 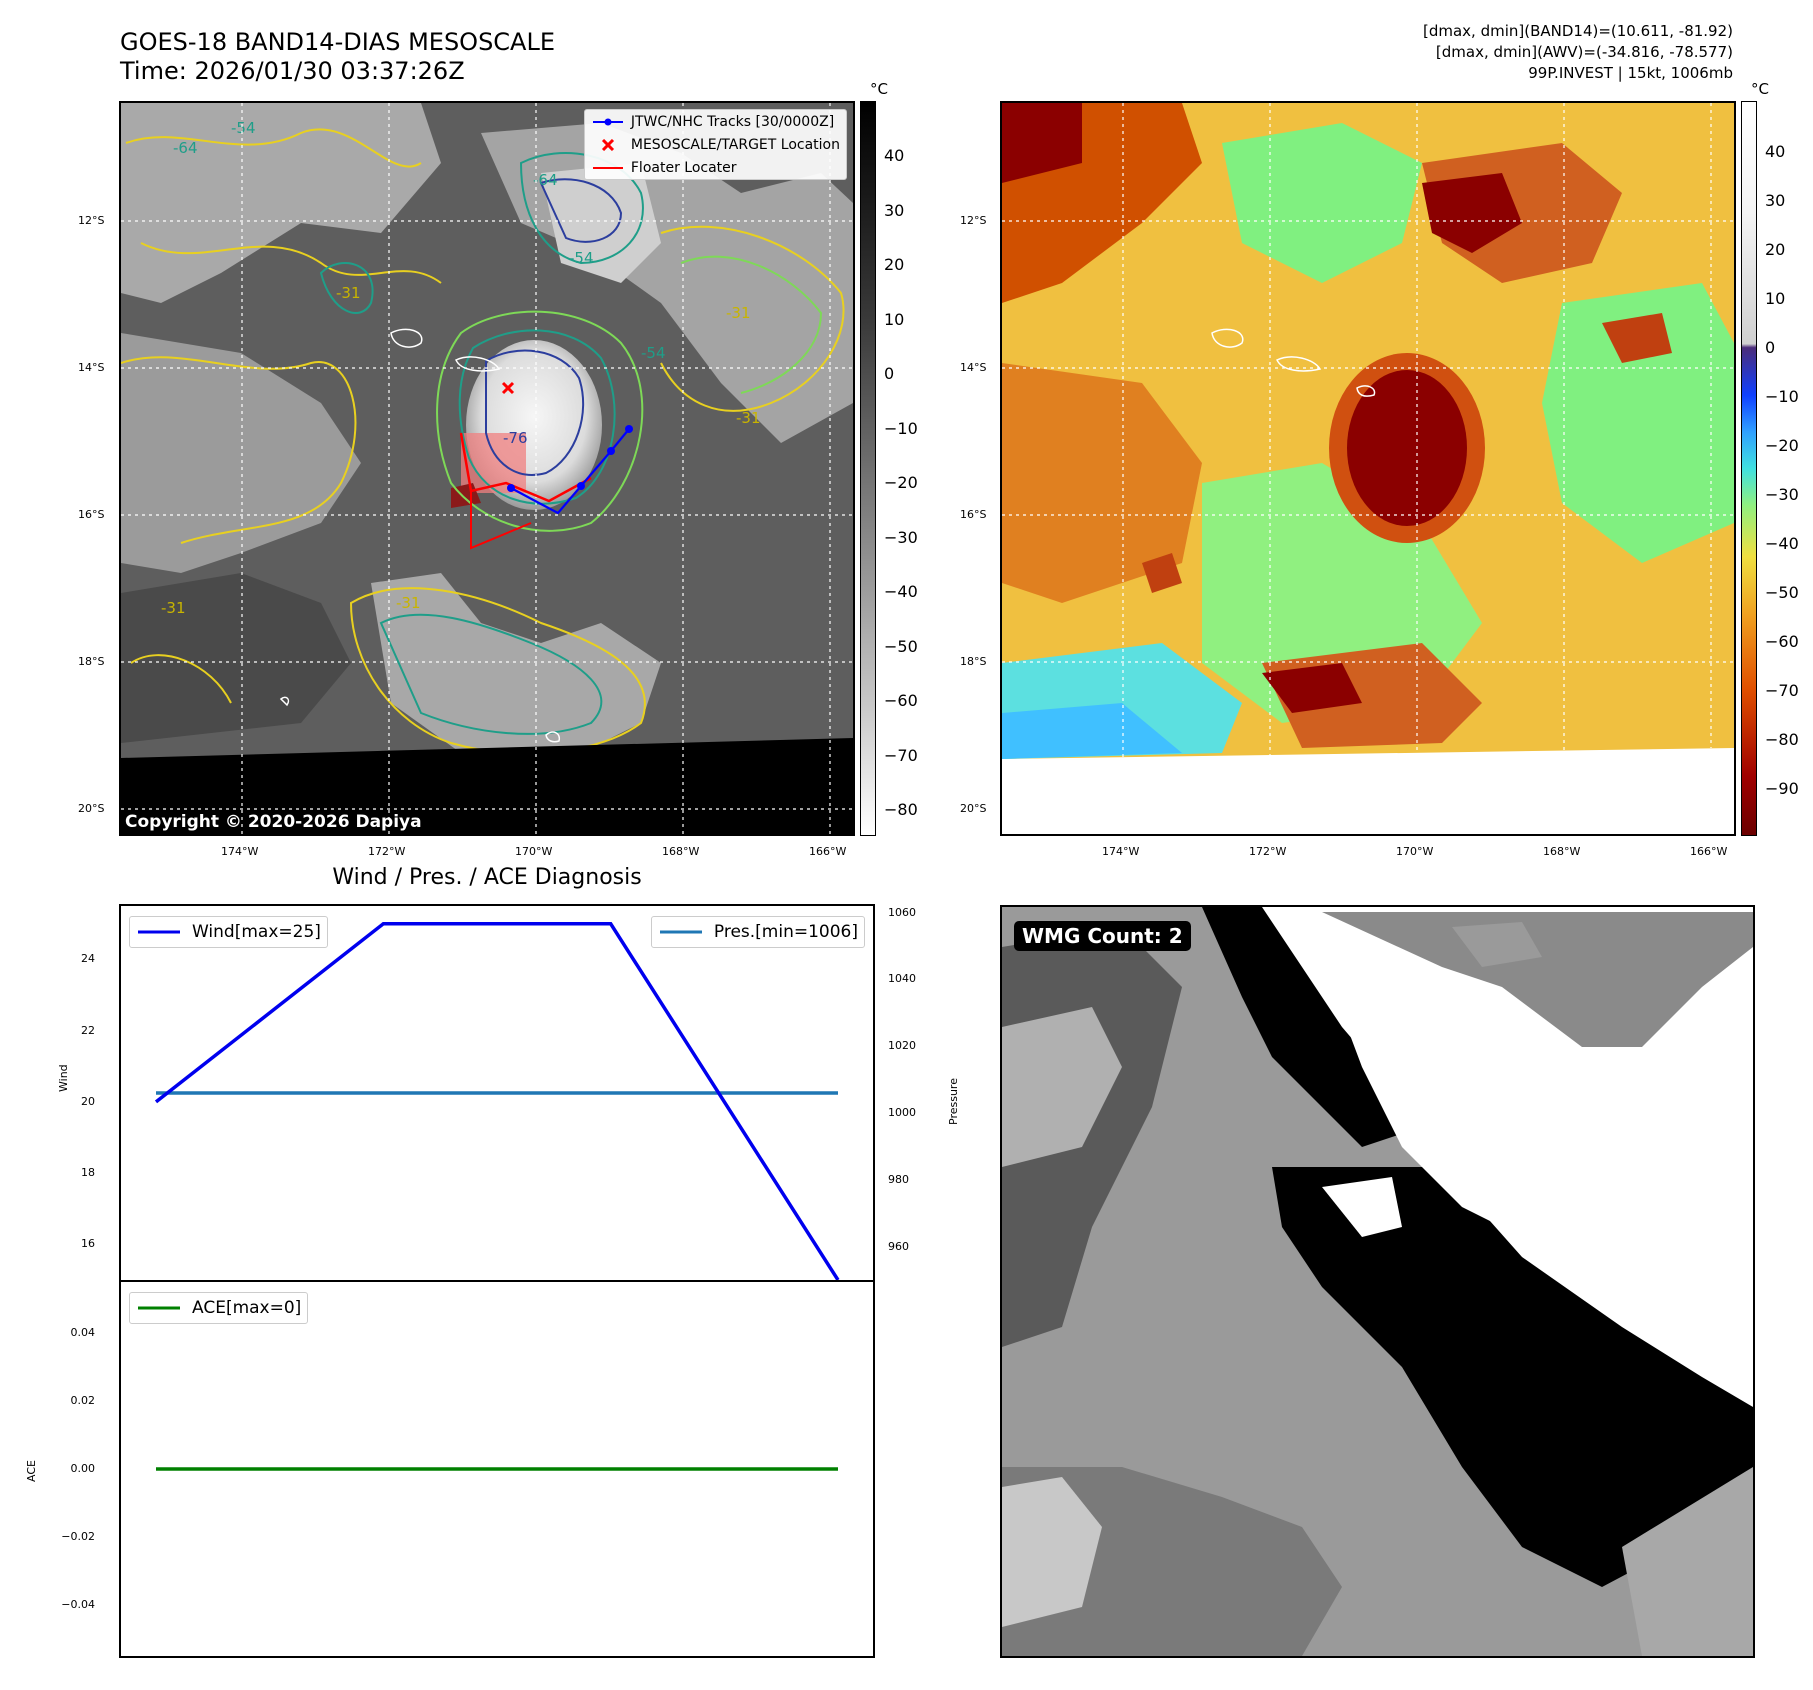 What do you see at coordinates (1584, 52) in the screenshot?
I see `info-awv-range: [dmax, dmin](AWV)=(-34.816, -78.577)` at bounding box center [1584, 52].